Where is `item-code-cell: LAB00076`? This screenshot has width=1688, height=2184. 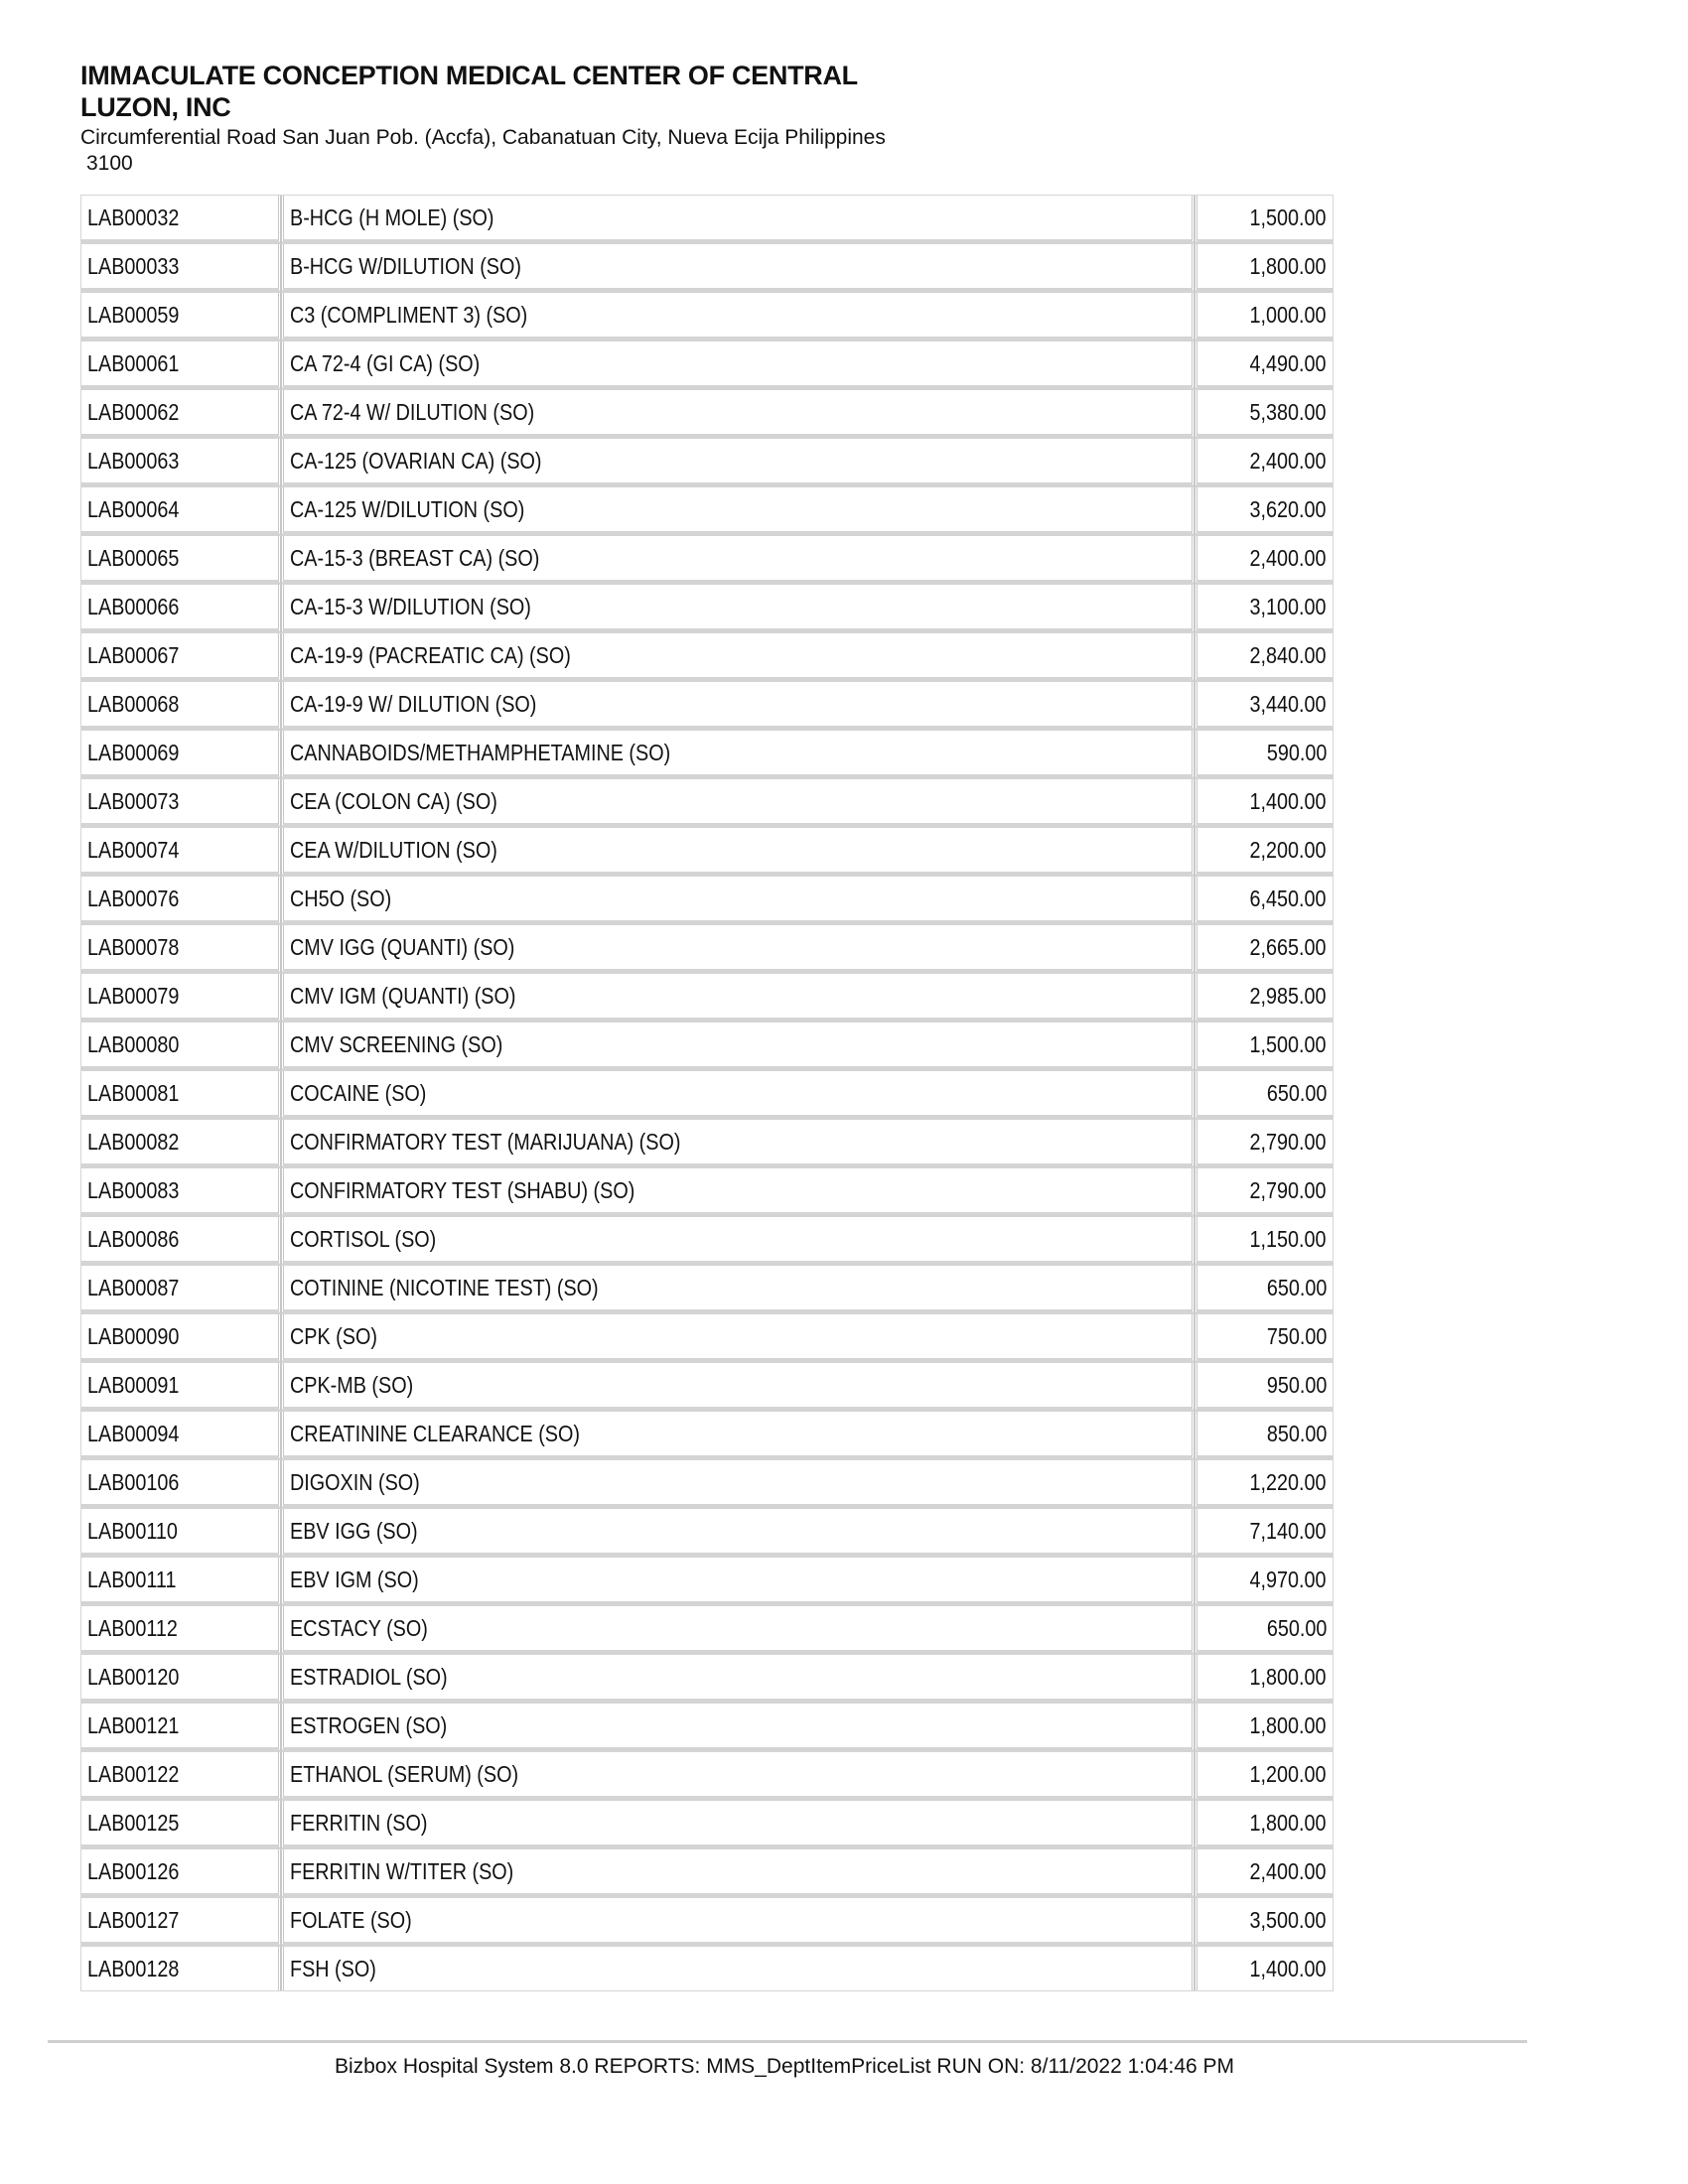 item-code-cell: LAB00076 is located at coordinates (181, 901).